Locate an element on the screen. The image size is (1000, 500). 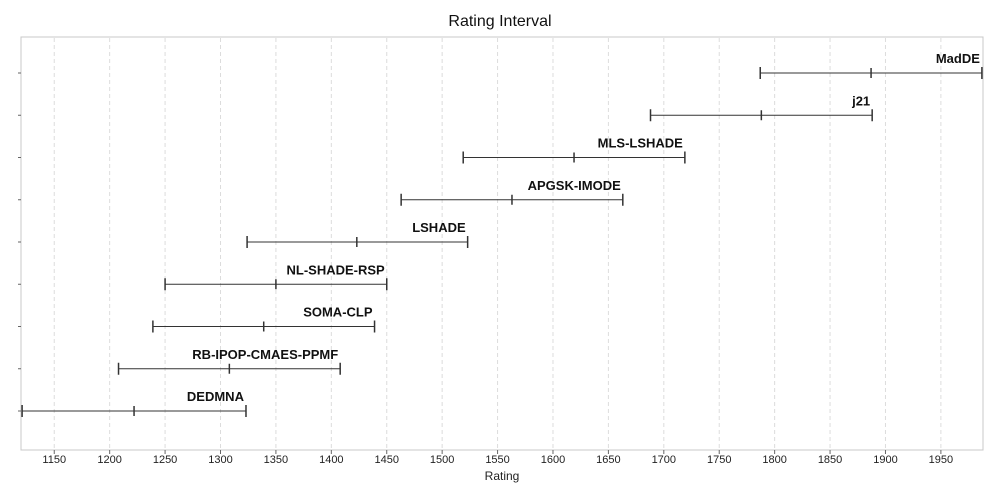
x-tick-label: 1650 is located at coordinates (608, 460).